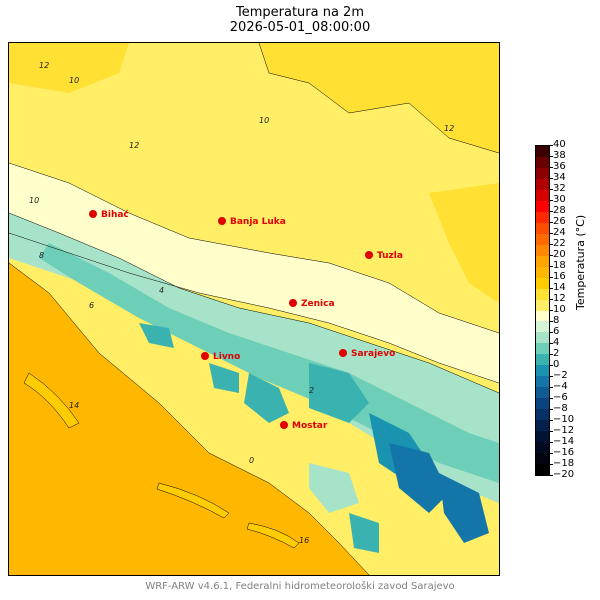 Image resolution: width=600 pixels, height=600 pixels. What do you see at coordinates (559, 232) in the screenshot?
I see `colorbar-tick-label: 24` at bounding box center [559, 232].